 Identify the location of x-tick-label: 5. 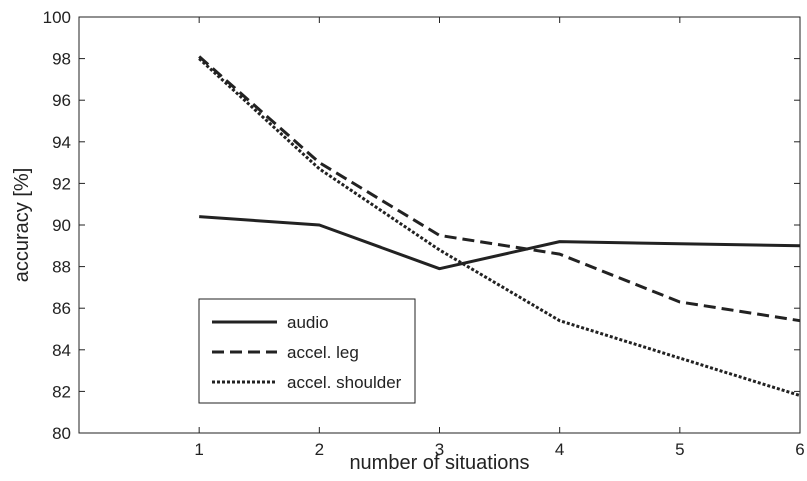
(679, 449).